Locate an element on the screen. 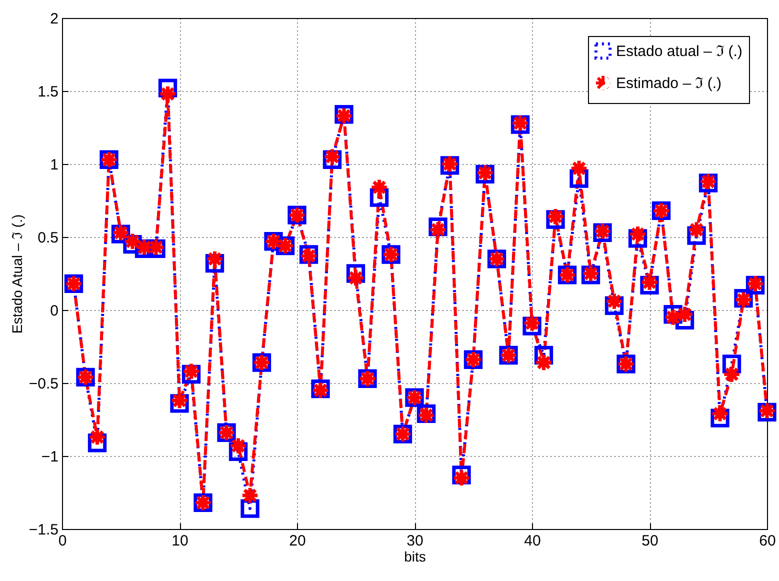 The width and height of the screenshot is (779, 581). y-tick-label: 1.5 is located at coordinates (48, 92).